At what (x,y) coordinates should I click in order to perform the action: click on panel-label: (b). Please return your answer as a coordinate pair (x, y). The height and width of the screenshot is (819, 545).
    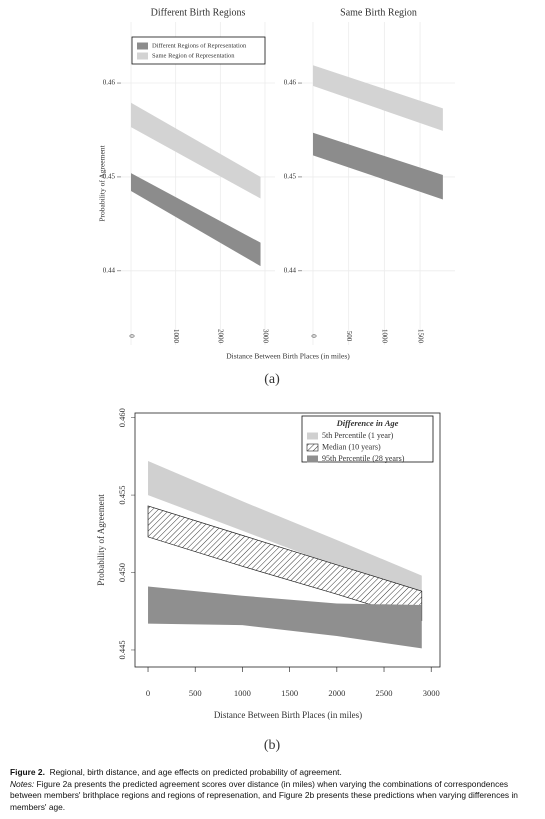
    Looking at the image, I should click on (272, 745).